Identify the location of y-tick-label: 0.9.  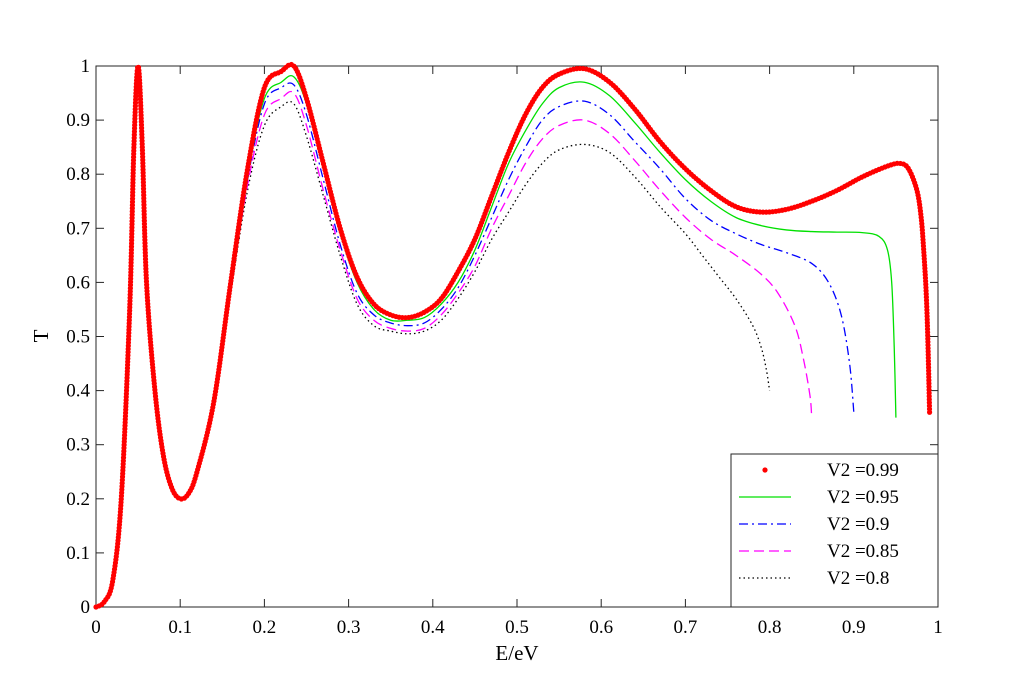
(78, 120).